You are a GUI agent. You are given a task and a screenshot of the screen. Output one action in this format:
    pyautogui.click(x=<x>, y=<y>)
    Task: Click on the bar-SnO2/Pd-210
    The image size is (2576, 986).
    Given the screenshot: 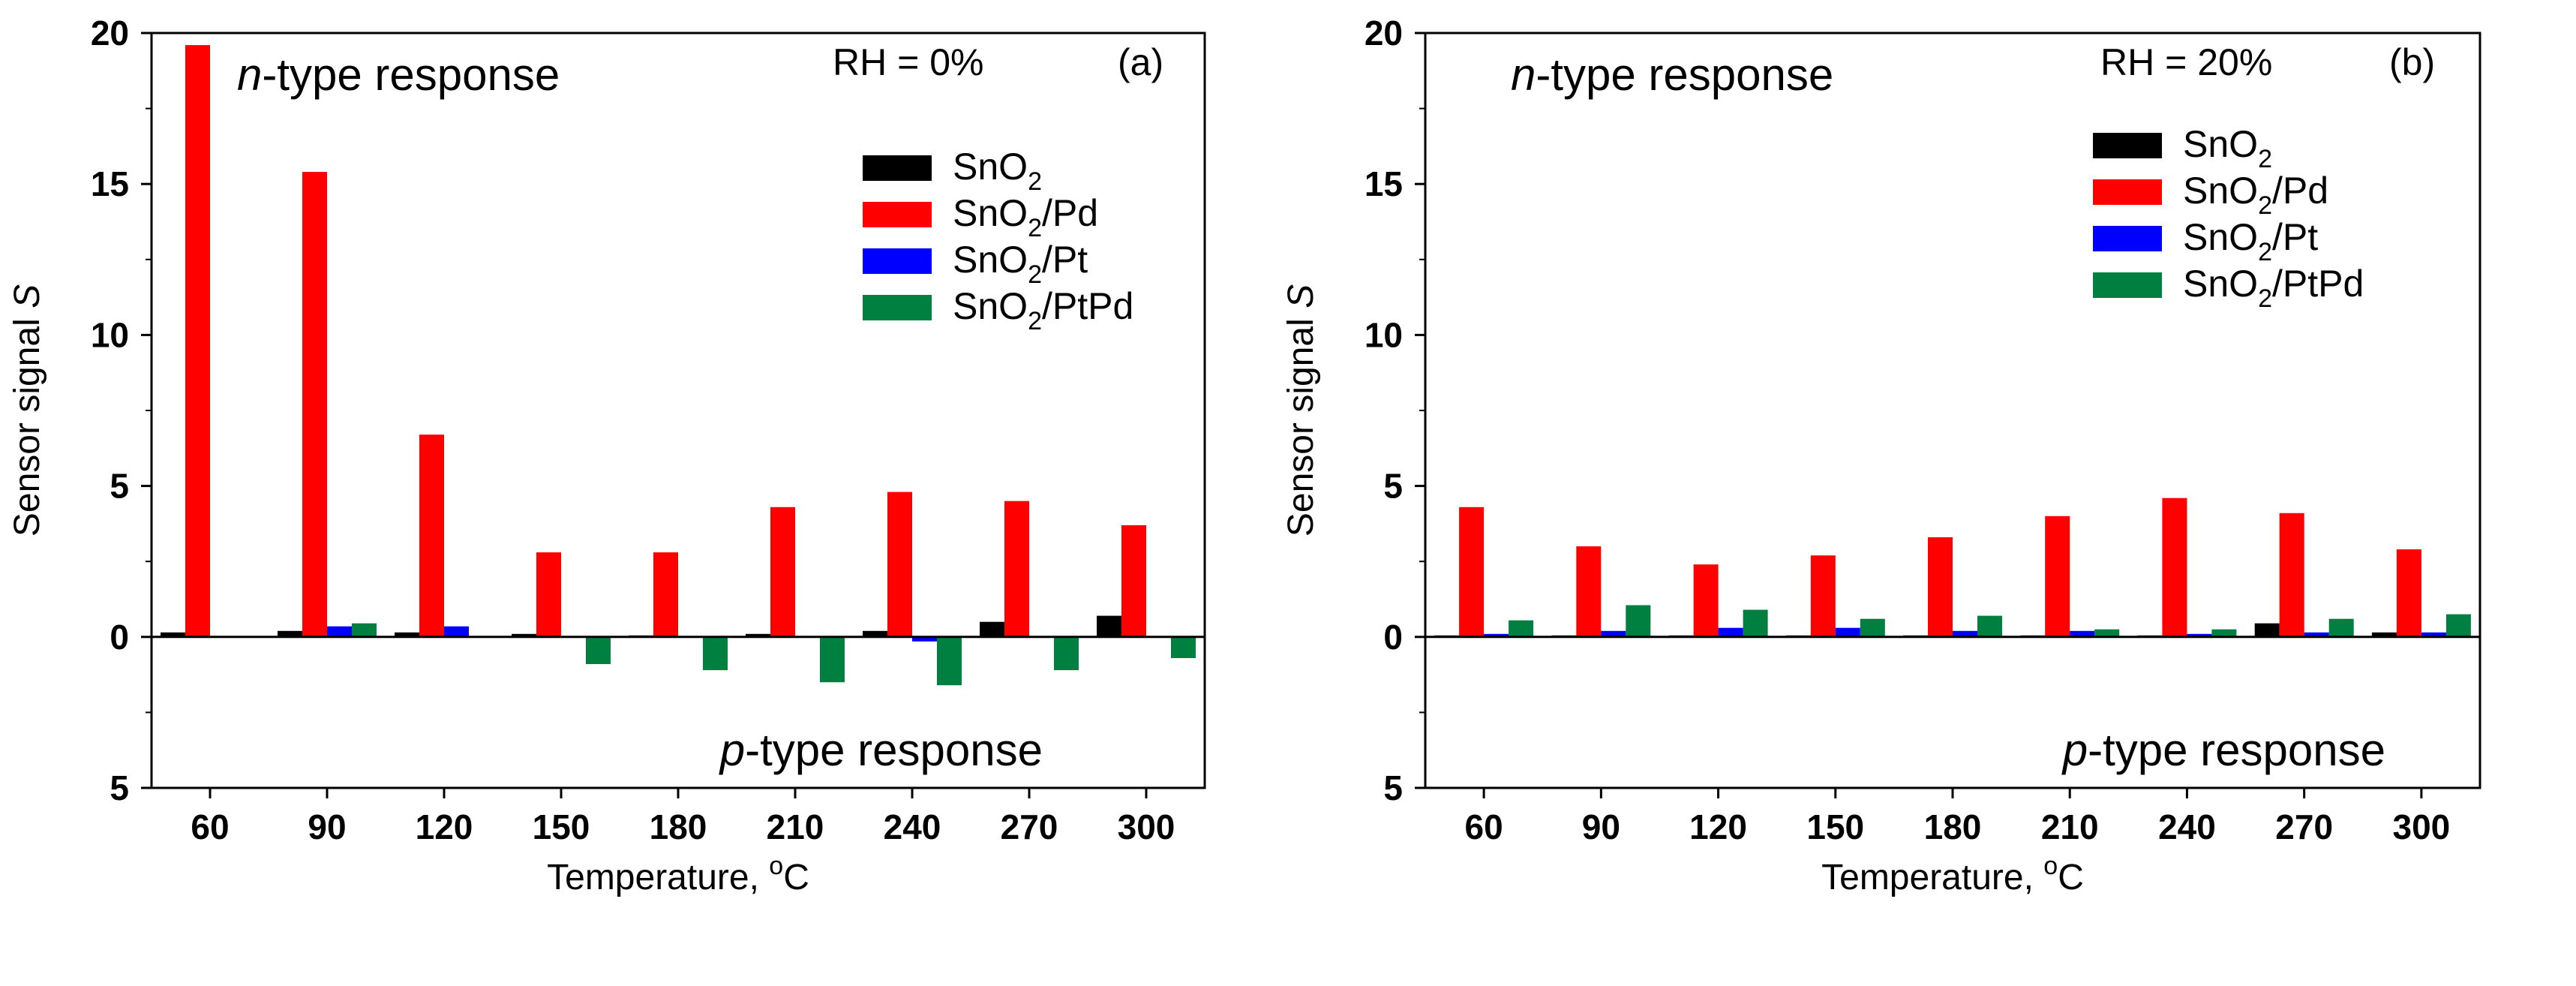 What is the action you would take?
    pyautogui.click(x=2057, y=577)
    